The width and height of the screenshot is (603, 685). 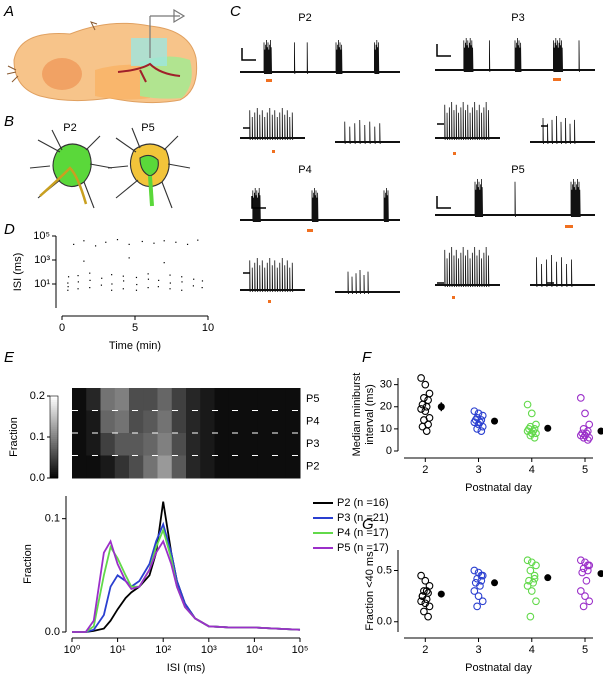 I want to click on neuron-label: P5, so click(x=147, y=128).